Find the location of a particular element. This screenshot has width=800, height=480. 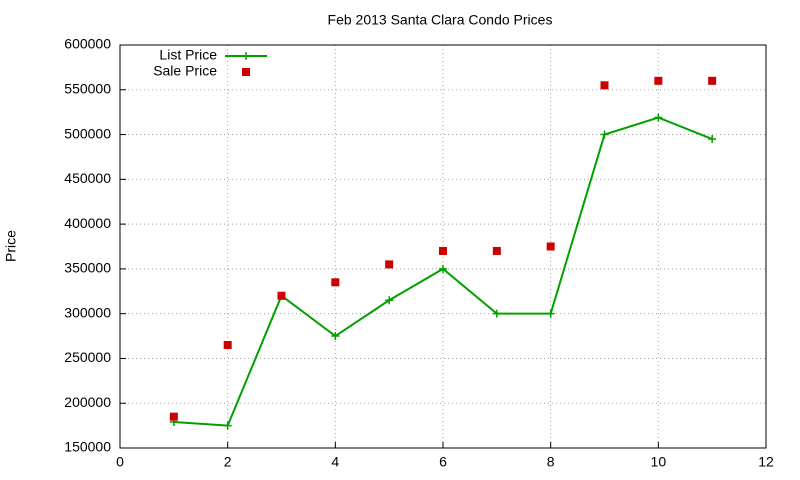

x-tick-label: 12 is located at coordinates (766, 462).